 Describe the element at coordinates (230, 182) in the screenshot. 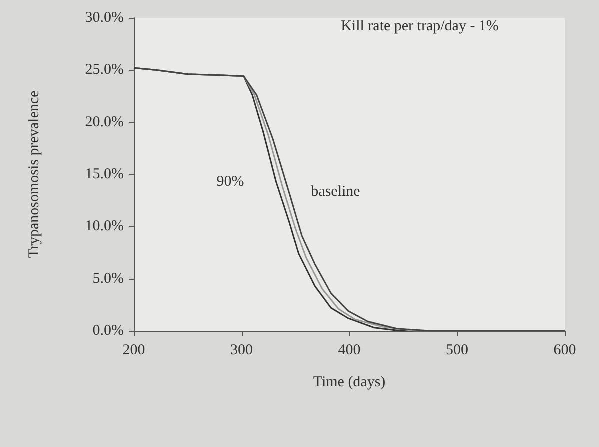

I see `series-label: 90%` at that location.